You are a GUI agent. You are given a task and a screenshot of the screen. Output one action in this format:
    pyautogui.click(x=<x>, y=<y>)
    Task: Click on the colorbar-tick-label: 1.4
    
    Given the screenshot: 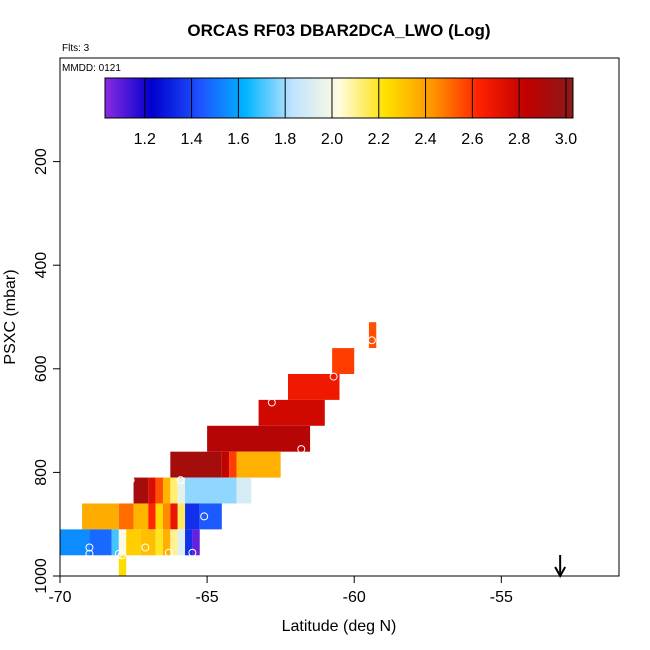 What is the action you would take?
    pyautogui.click(x=191, y=139)
    